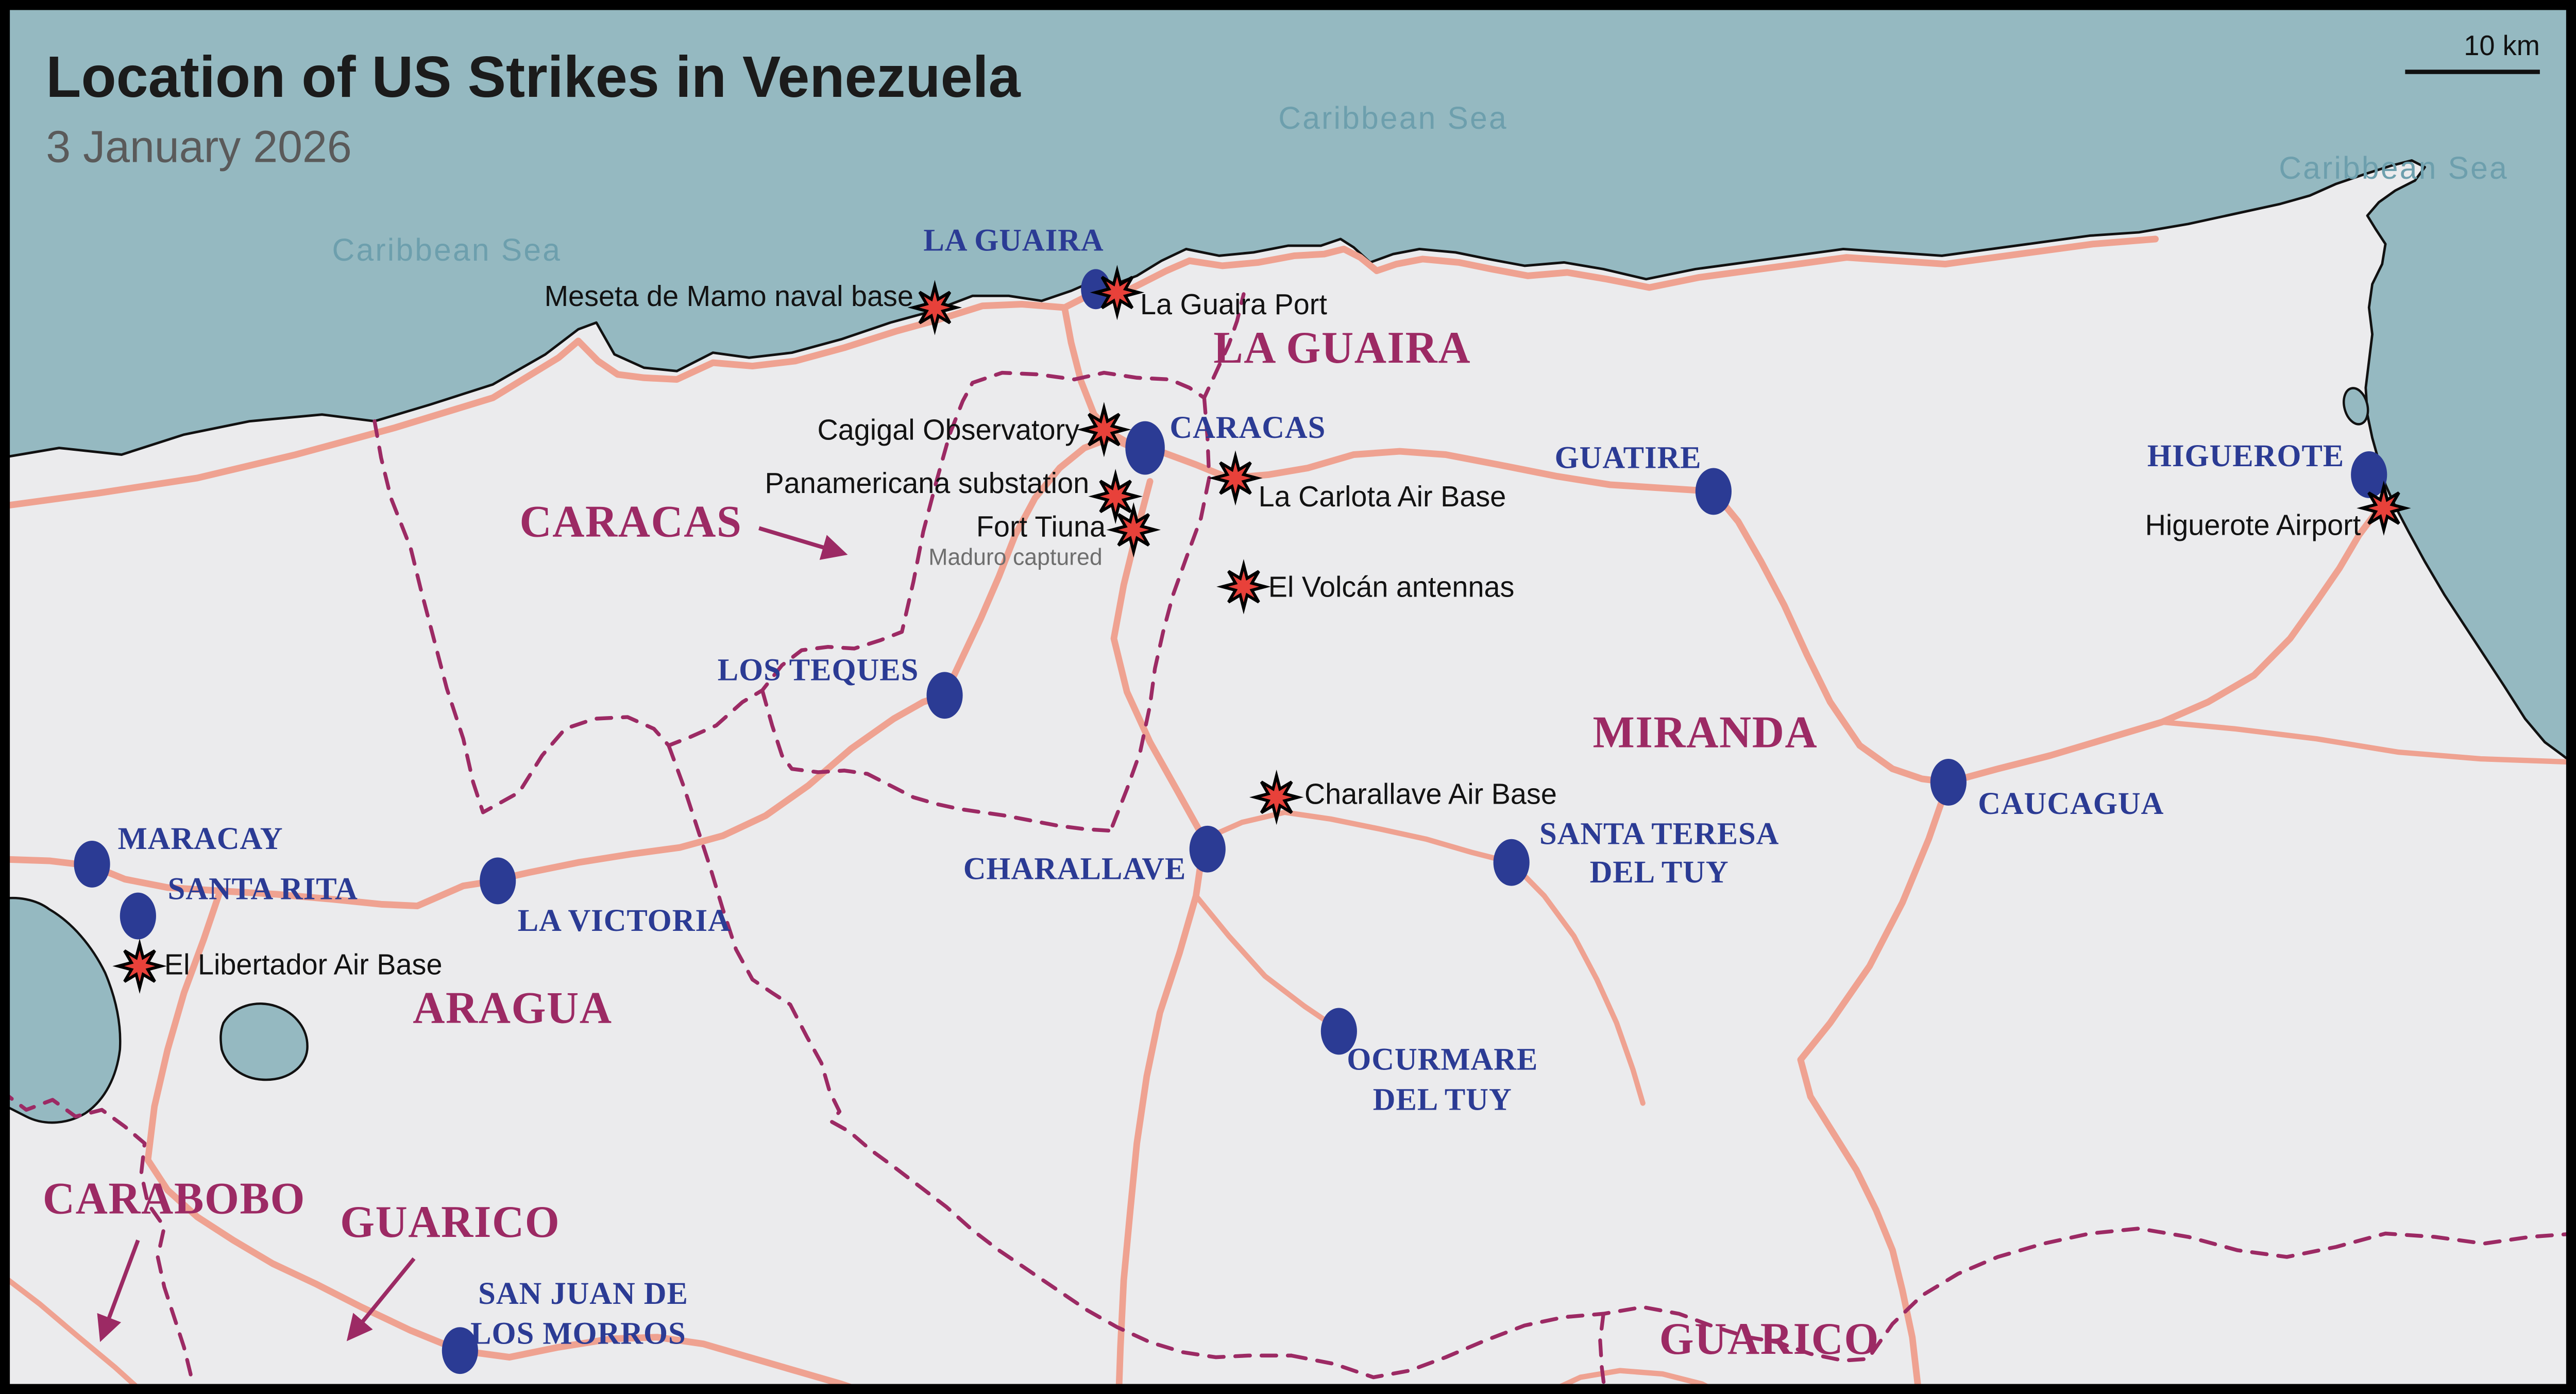 The image size is (2576, 1394). What do you see at coordinates (980, 1051) in the screenshot?
I see `boundary-aragua-miranda` at bounding box center [980, 1051].